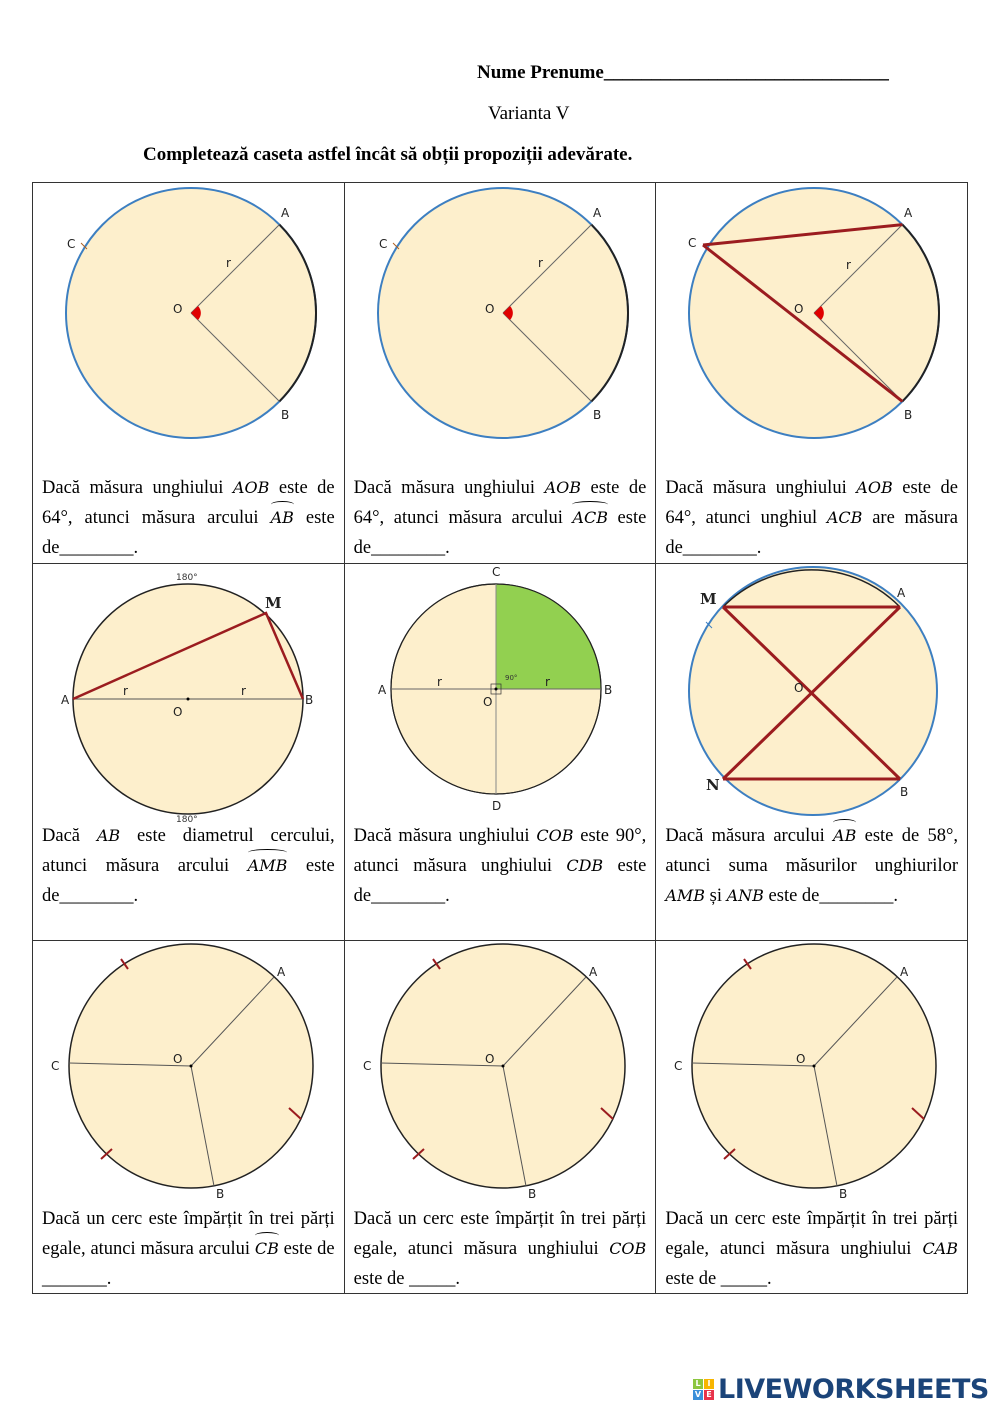  Describe the element at coordinates (187, 698) in the screenshot. I see `circle-diagram: 180° 180° M A B O r r` at that location.